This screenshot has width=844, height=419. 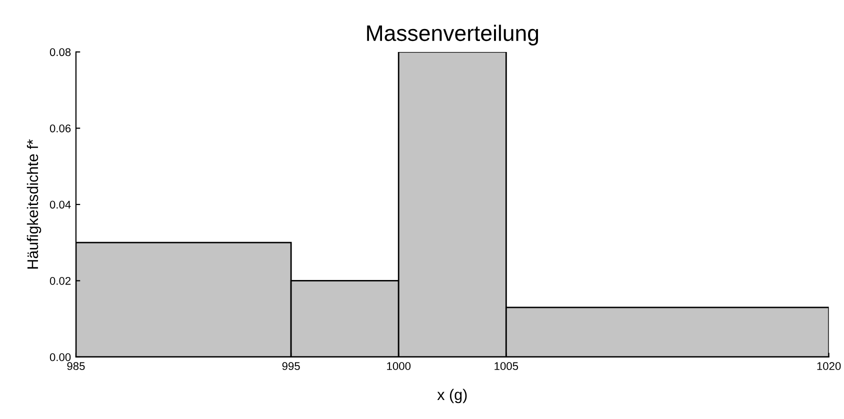 I want to click on y-tick-label: 0.04, so click(x=60, y=204).